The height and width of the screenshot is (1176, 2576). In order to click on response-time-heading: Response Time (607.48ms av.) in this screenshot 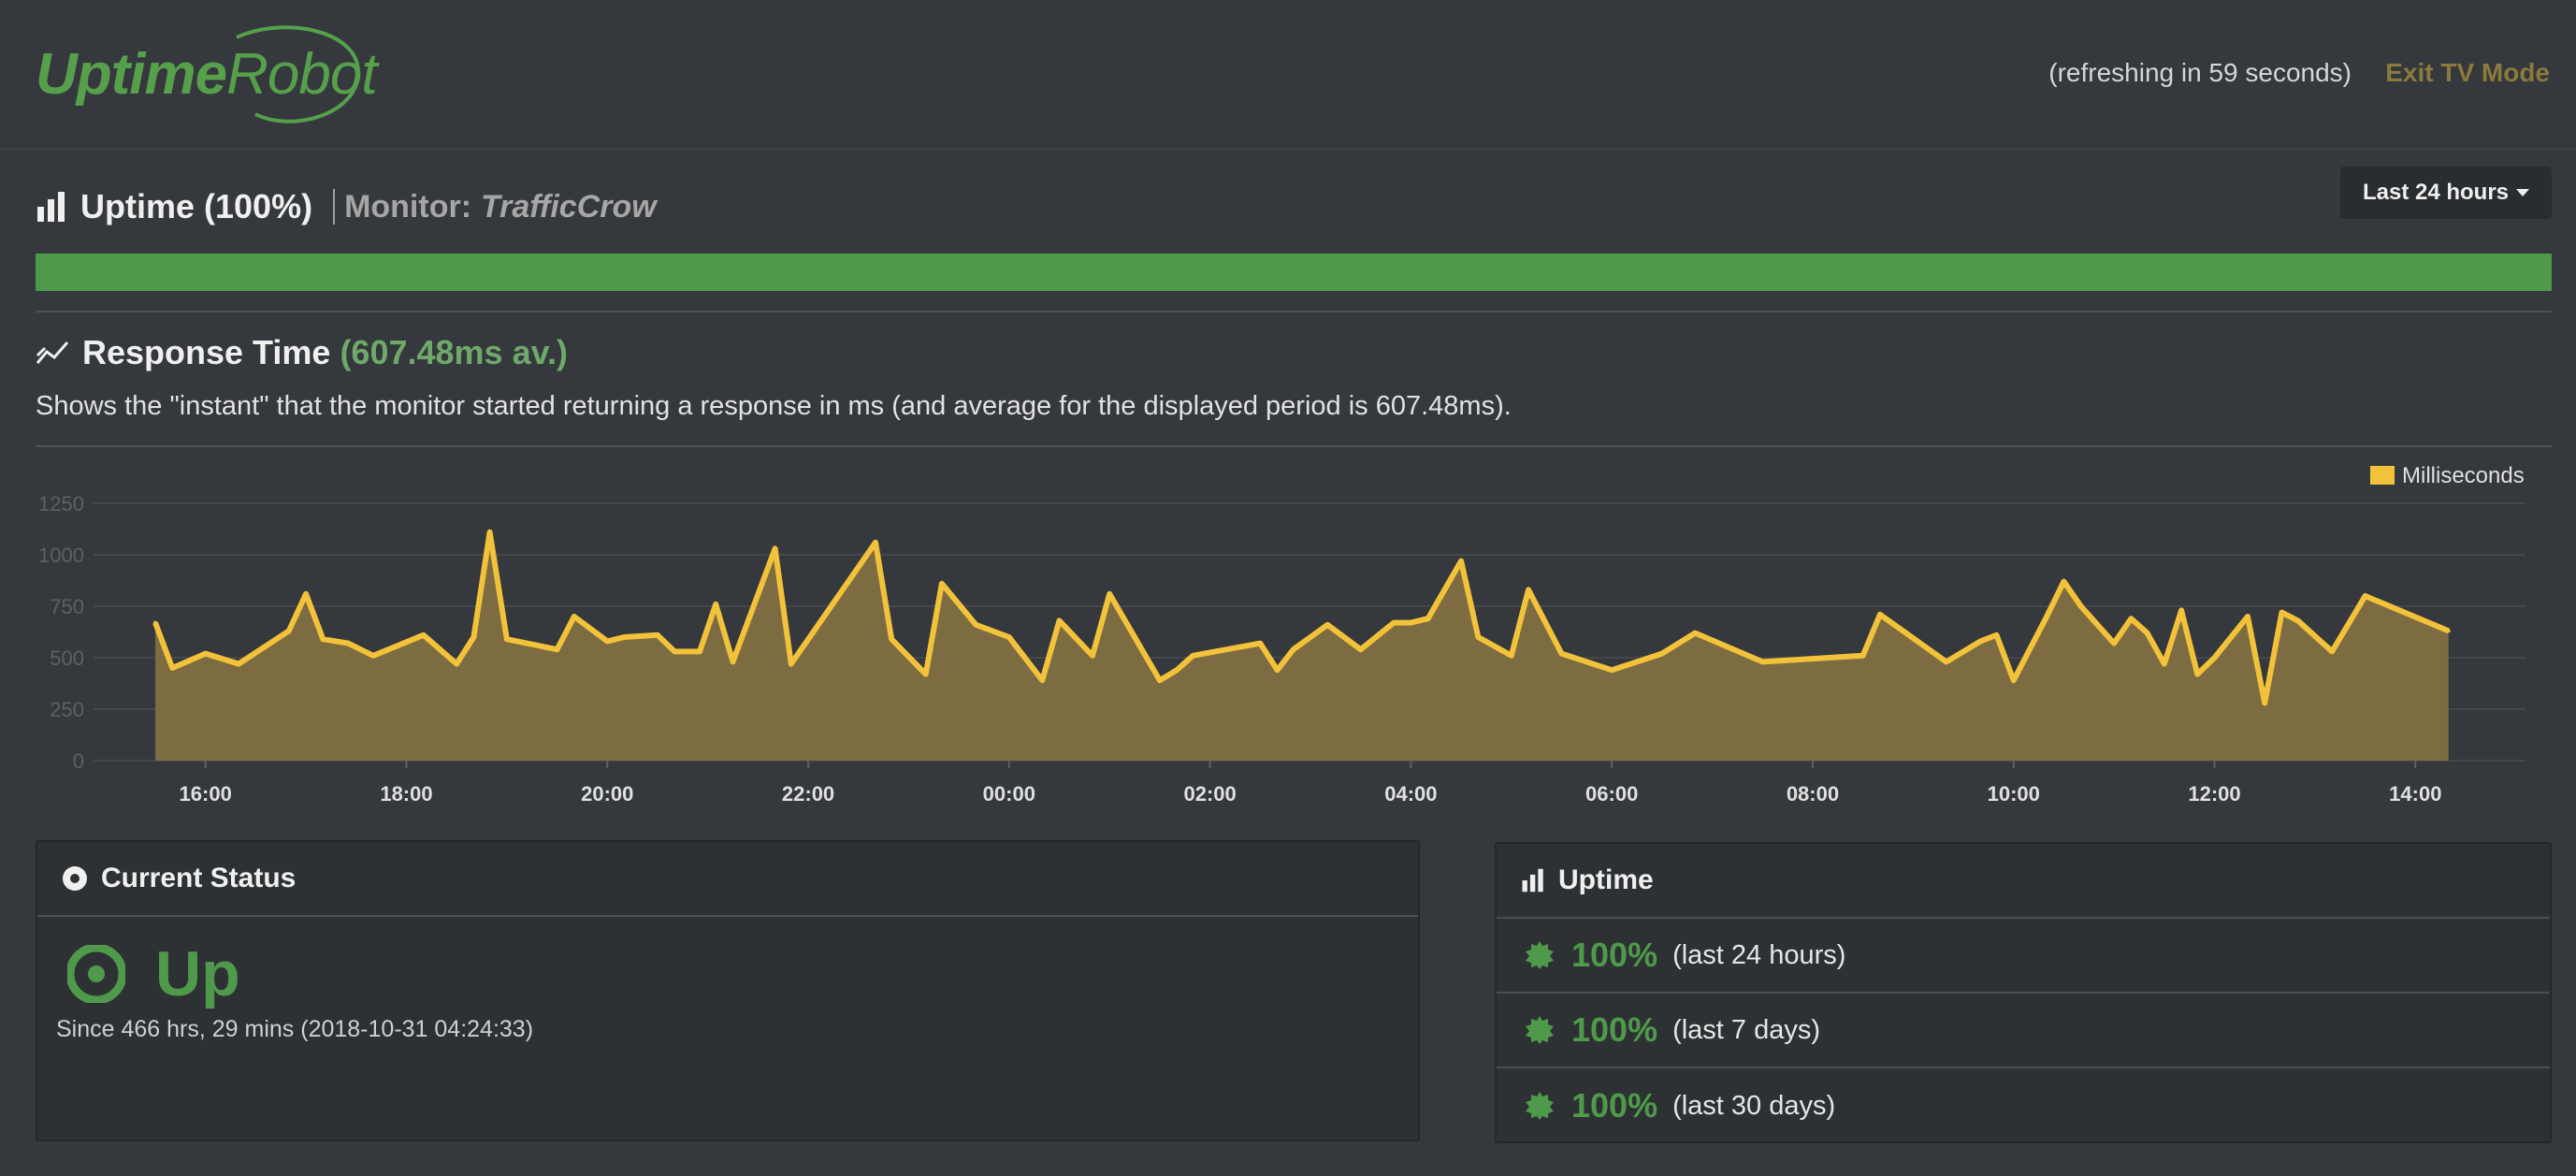, I will do `click(302, 353)`.